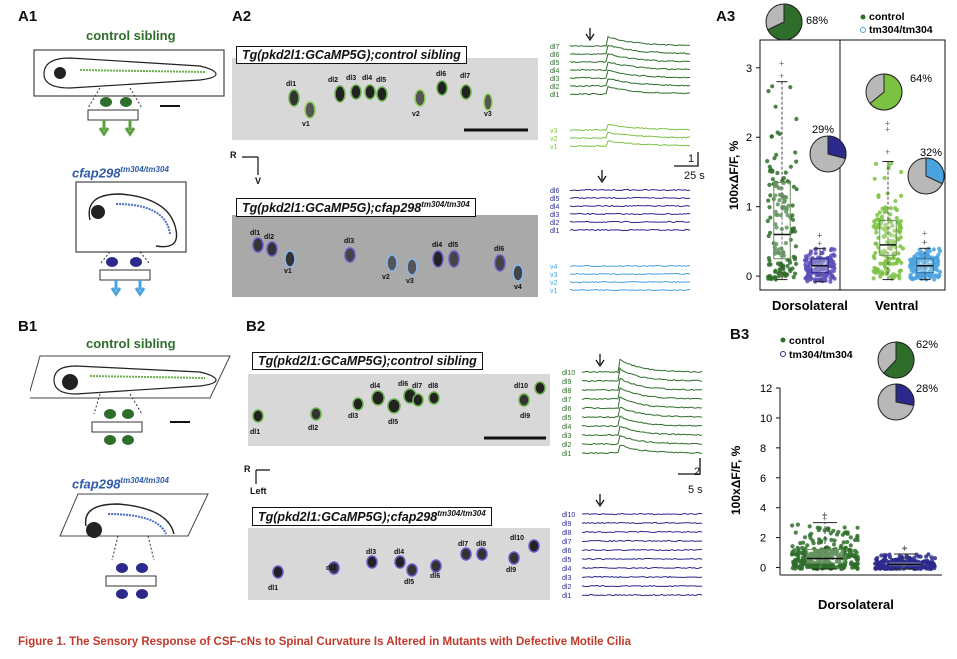  Describe the element at coordinates (807, 341) in the screenshot. I see `b3-legend-control: control` at that location.